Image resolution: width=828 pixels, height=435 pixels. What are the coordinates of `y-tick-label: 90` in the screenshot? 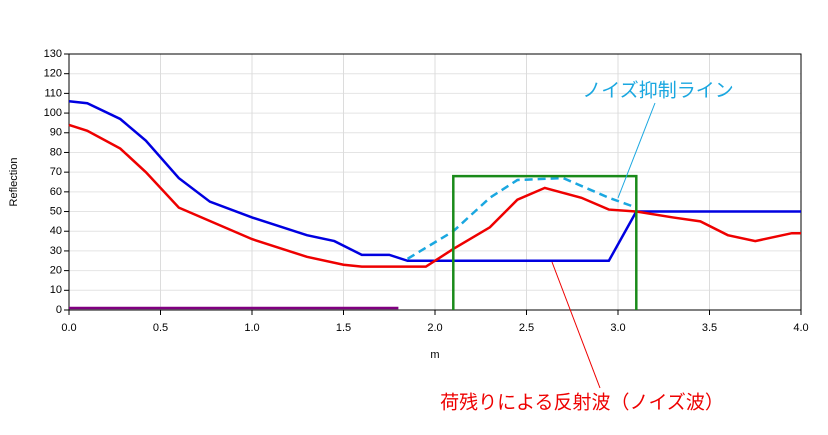 It's located at (56, 133).